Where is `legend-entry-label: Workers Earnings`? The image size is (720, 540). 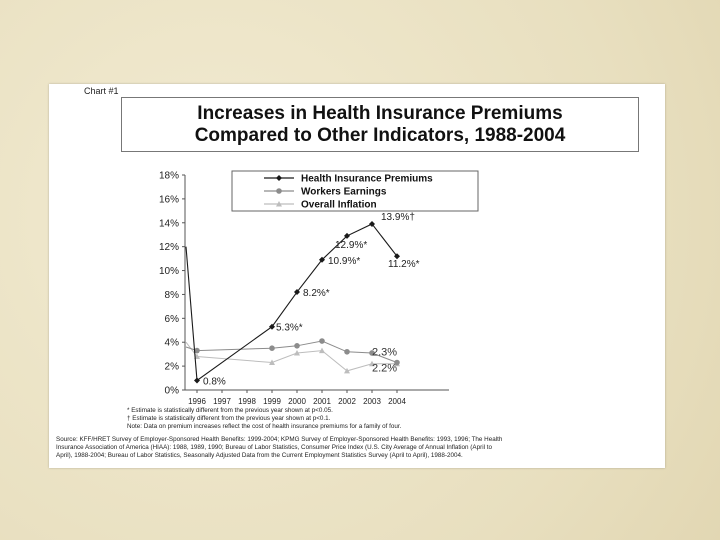 legend-entry-label: Workers Earnings is located at coordinates (344, 192).